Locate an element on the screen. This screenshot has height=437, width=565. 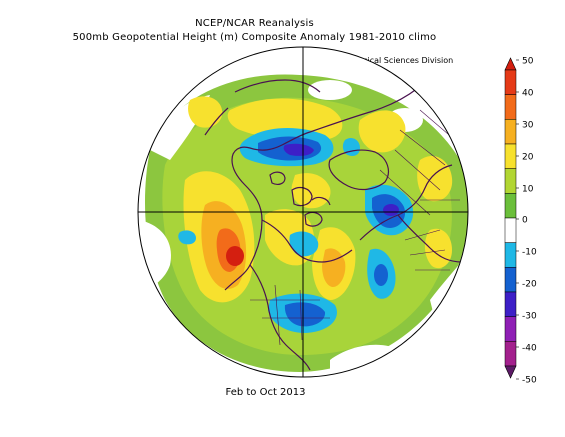
colorbar-label: 0 is located at coordinates (525, 221).